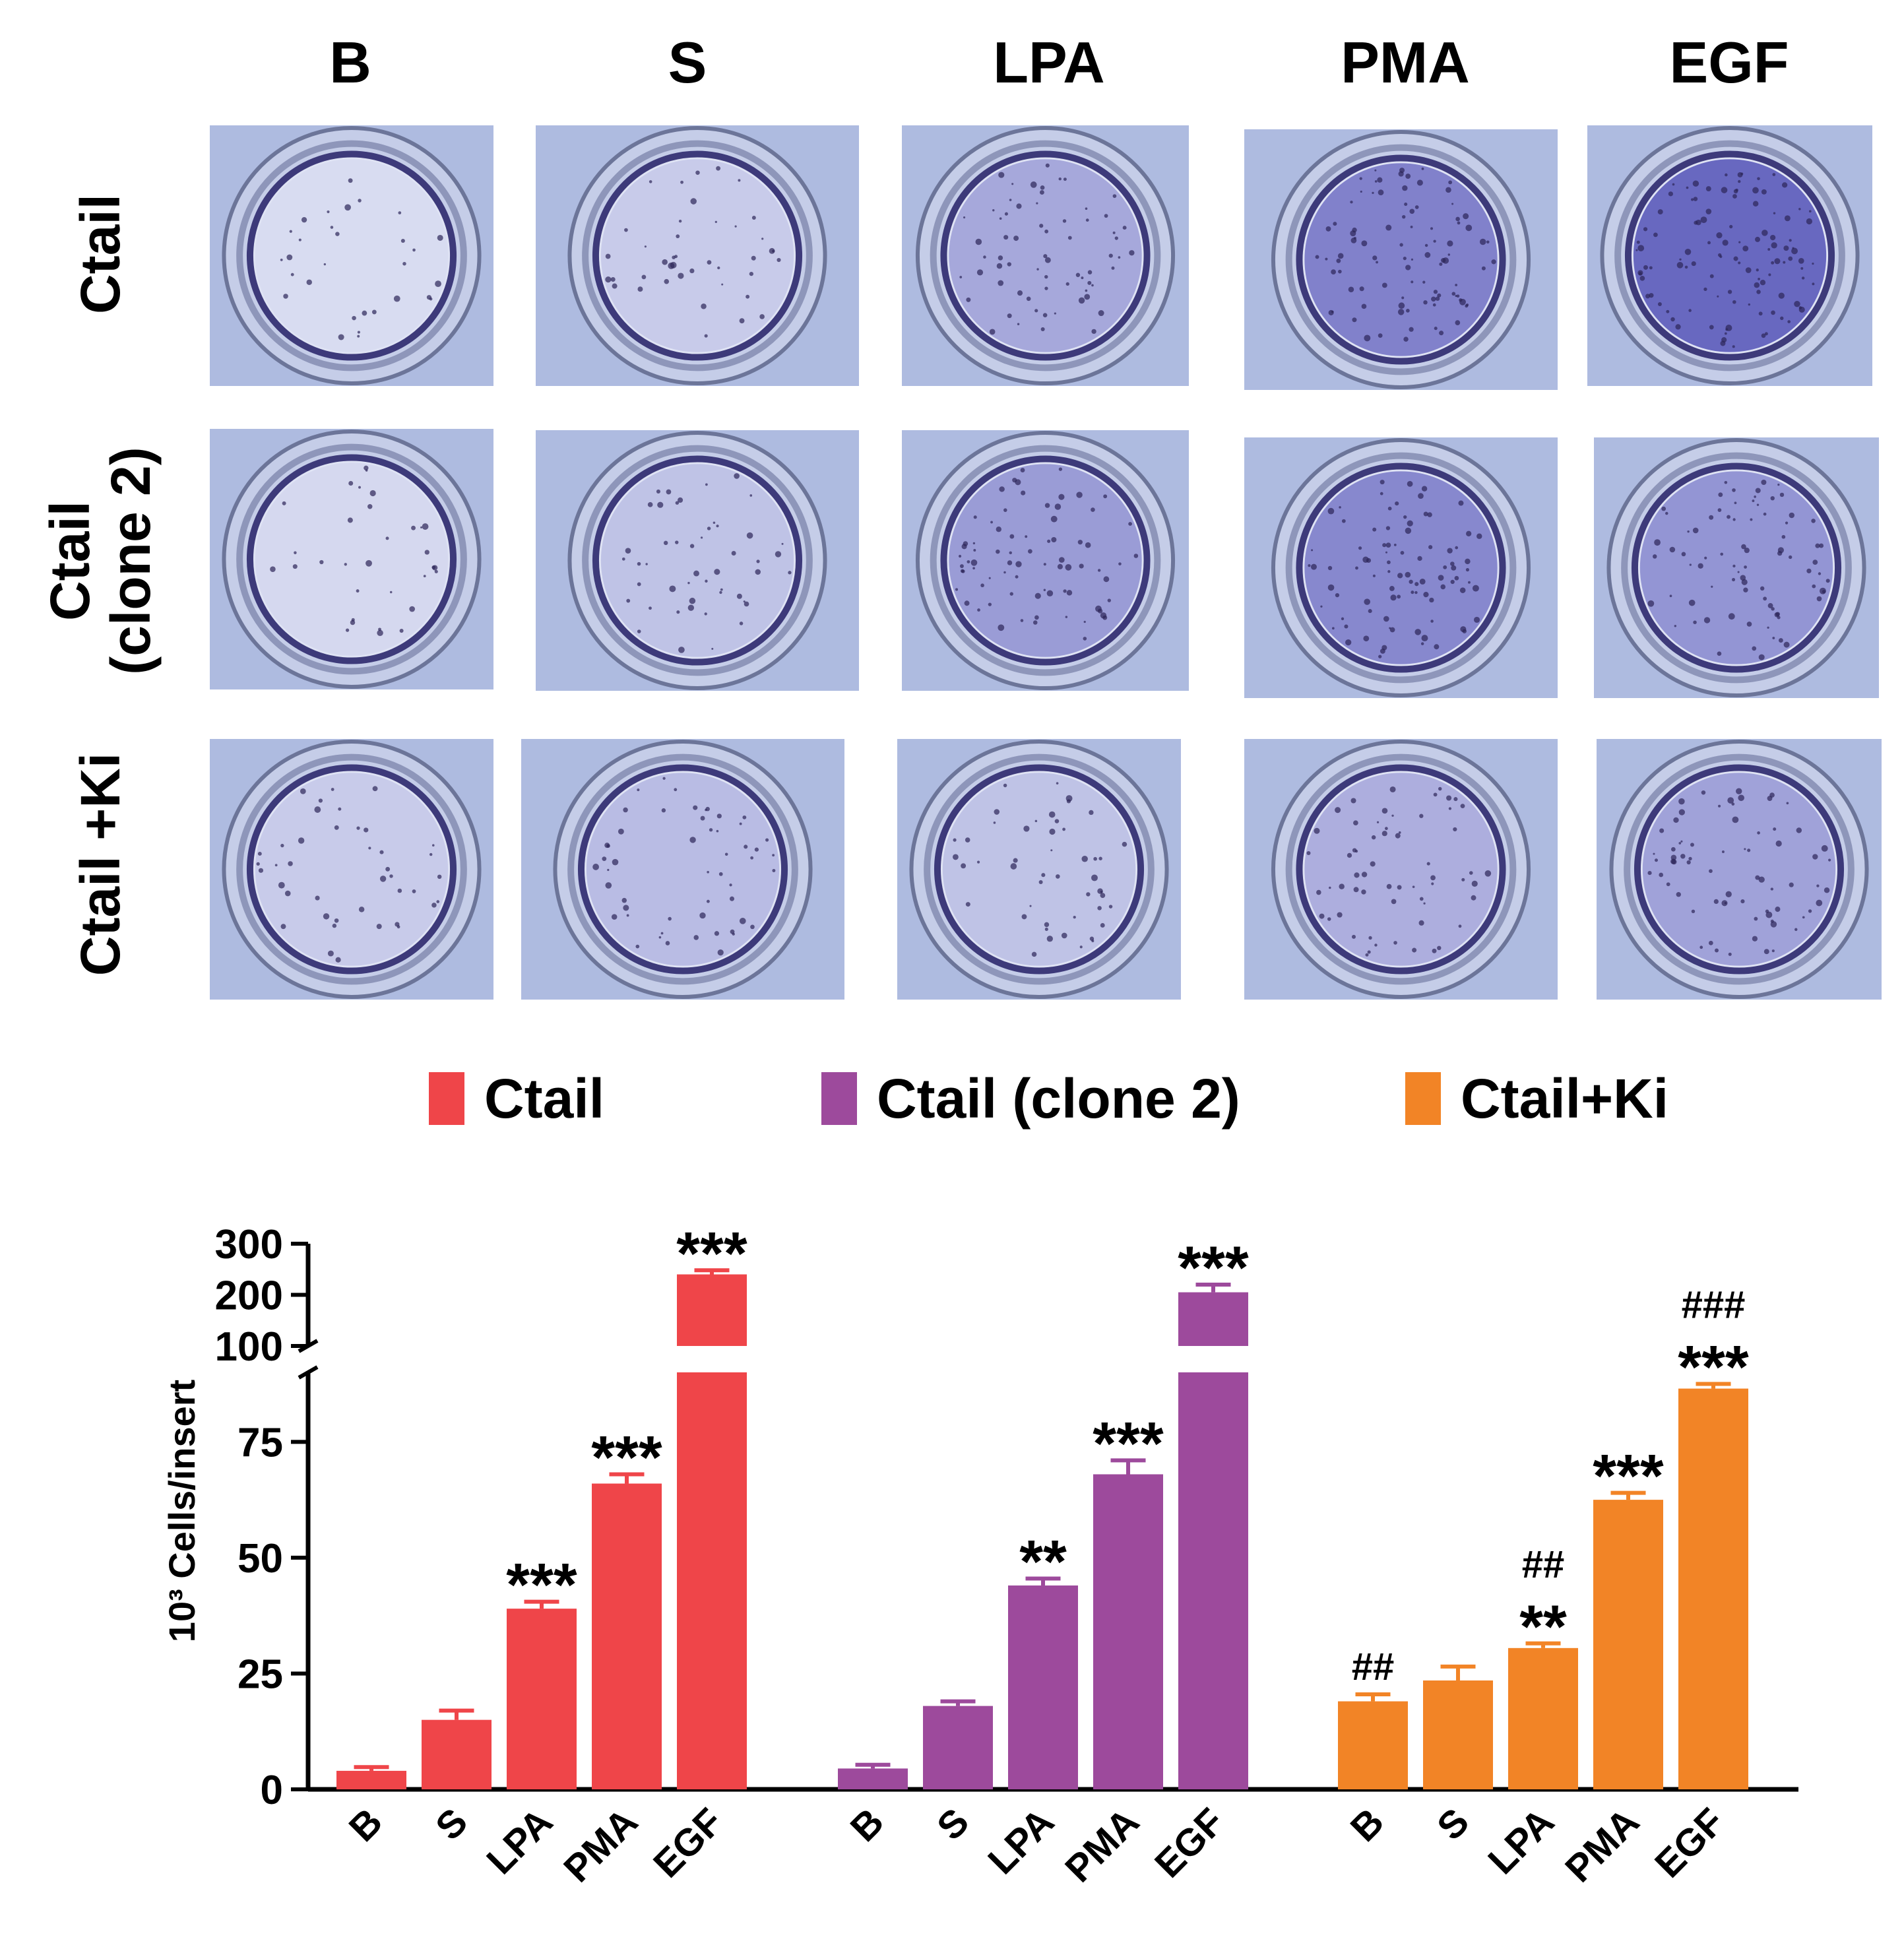 The image size is (1904, 1951). What do you see at coordinates (1401, 869) in the screenshot?
I see `well-photo-r3-pma` at bounding box center [1401, 869].